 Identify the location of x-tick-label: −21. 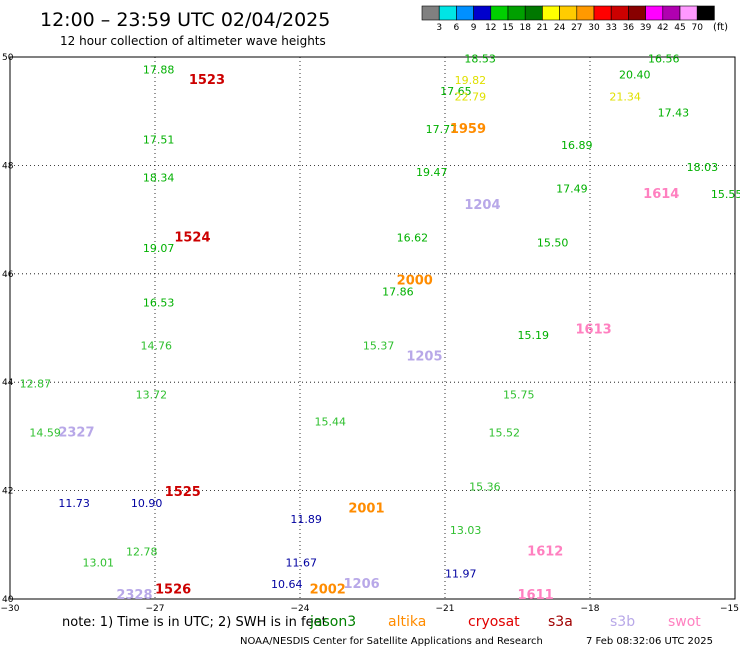
(445, 609).